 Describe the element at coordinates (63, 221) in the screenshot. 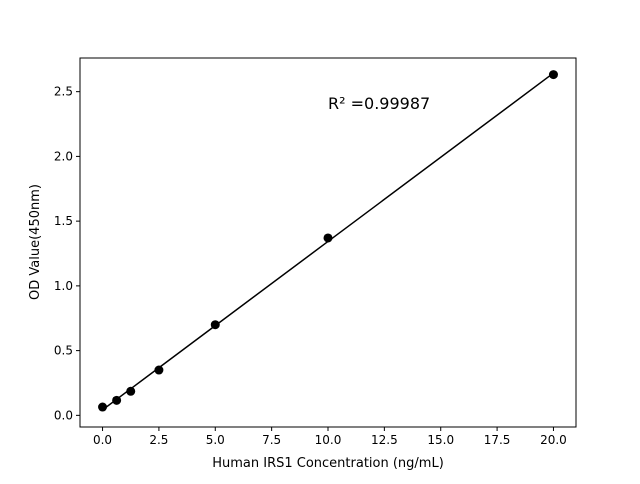

I see `y-tick-label: 1.5` at that location.